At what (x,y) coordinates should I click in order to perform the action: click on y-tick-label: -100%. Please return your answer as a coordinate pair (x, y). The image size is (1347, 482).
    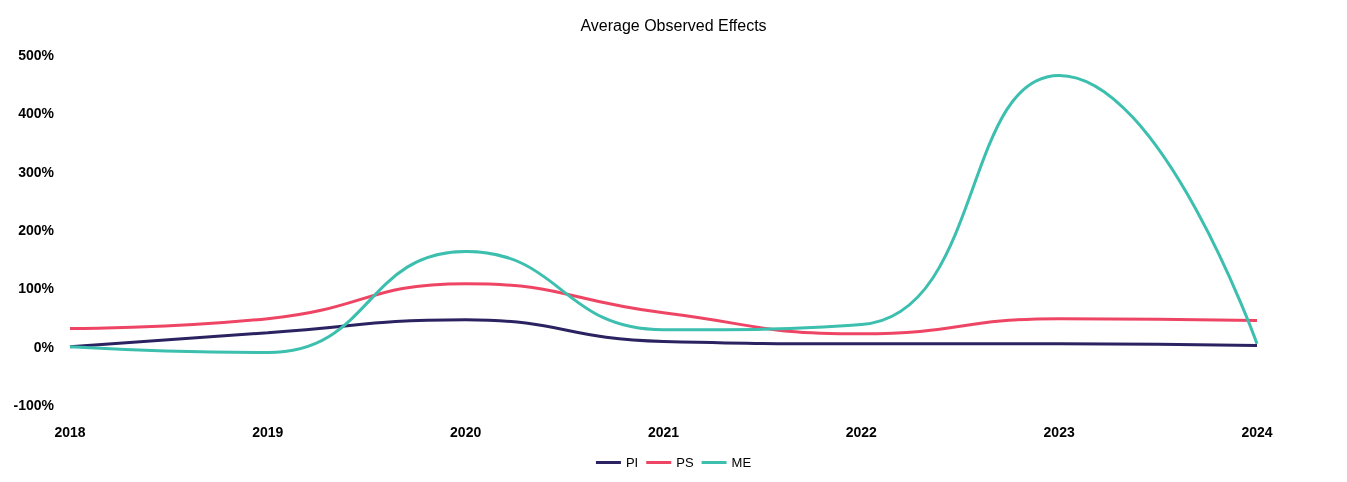
    Looking at the image, I should click on (34, 405).